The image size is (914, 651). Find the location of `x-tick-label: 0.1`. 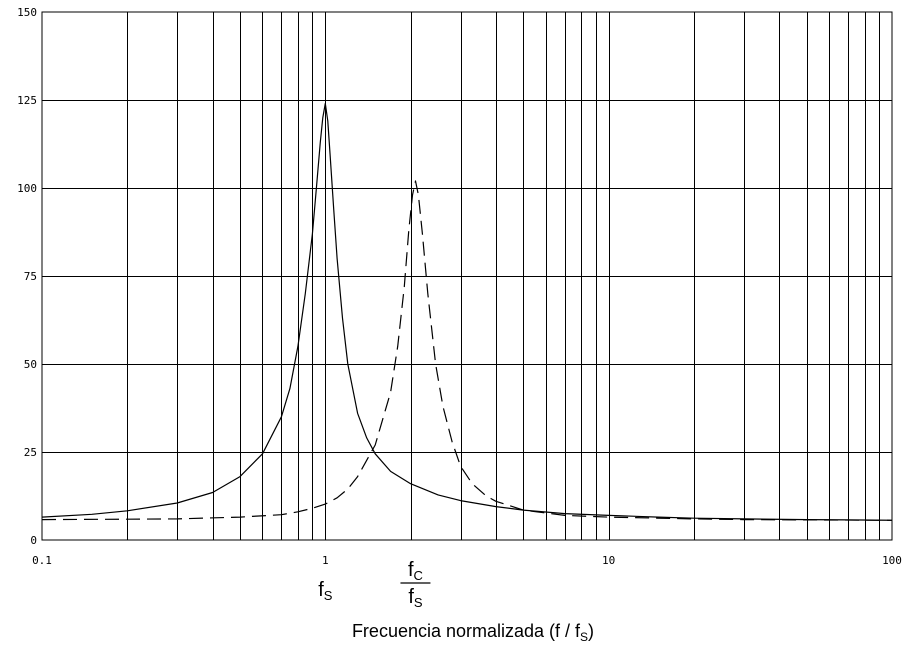

x-tick-label: 0.1 is located at coordinates (42, 560).